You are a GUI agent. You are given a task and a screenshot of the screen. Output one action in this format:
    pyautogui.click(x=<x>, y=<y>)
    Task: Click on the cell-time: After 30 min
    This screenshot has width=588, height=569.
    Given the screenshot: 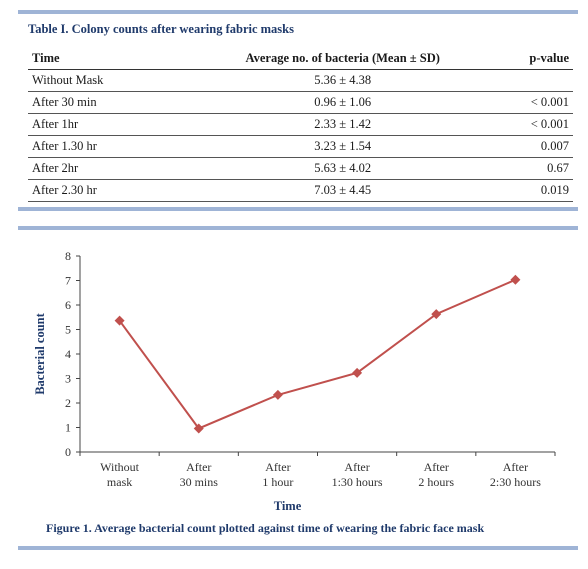 What is the action you would take?
    pyautogui.click(x=76, y=102)
    